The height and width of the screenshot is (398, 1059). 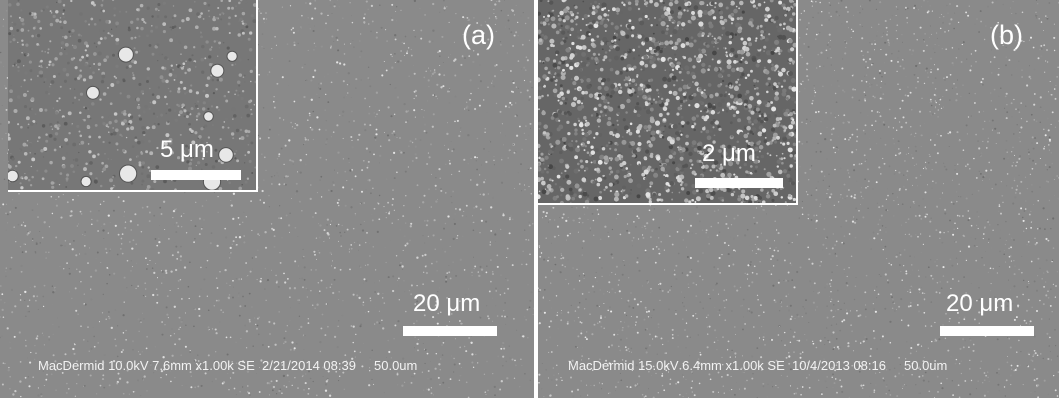 I want to click on inset-magnified-b: 2 μm, so click(x=668, y=102).